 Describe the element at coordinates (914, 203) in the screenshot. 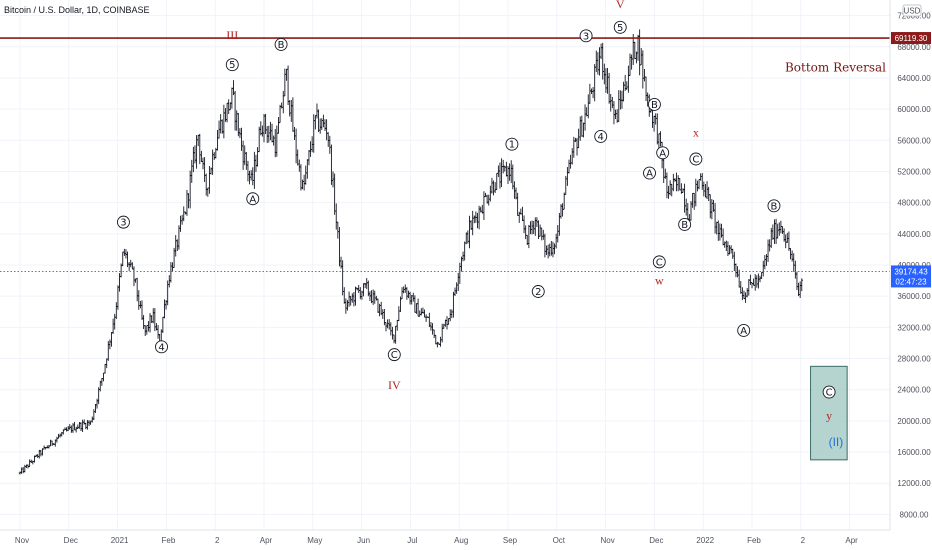

I see `price-tick-label: 48000.00` at that location.